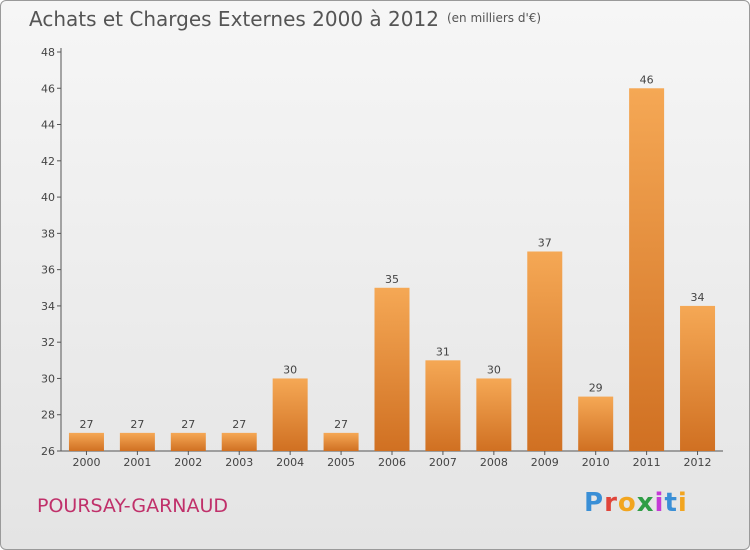  I want to click on chart-unit: (en milliers d'€), so click(494, 18).